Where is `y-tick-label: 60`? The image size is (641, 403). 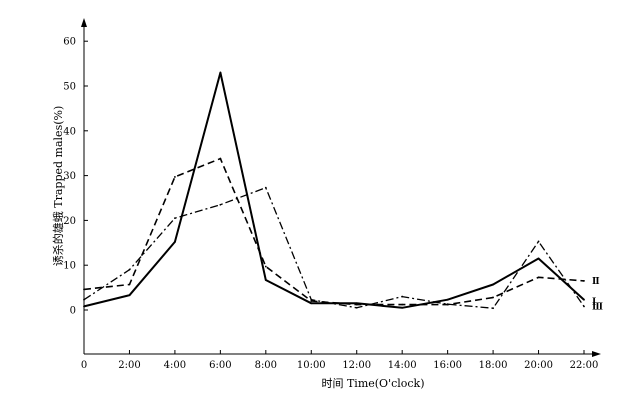 y-tick-label: 60 is located at coordinates (69, 42).